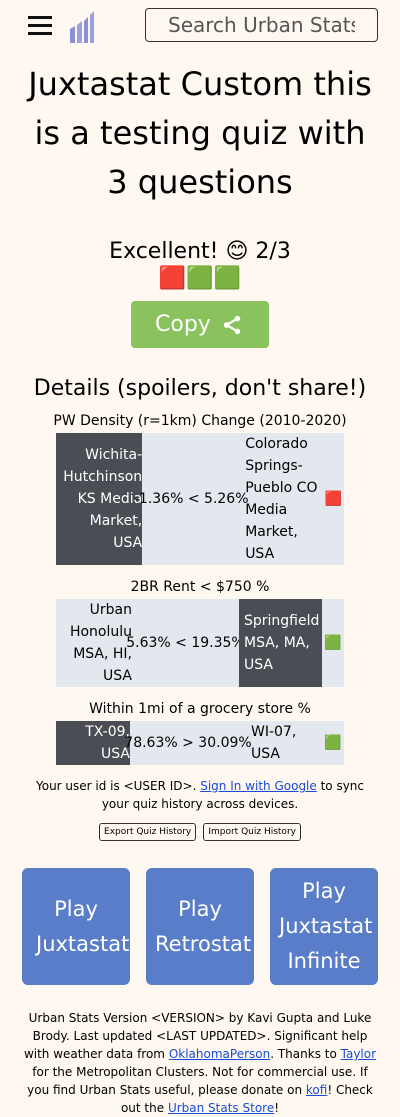 The image size is (400, 1117). Describe the element at coordinates (200, 421) in the screenshot. I see `question-label: PW Density (r=1km) Change (2010-2020)` at that location.